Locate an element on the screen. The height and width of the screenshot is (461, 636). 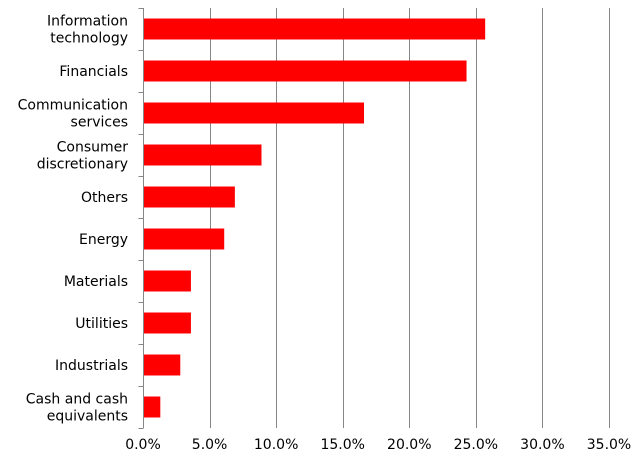
category-label-3: Consumer discretionary is located at coordinates (83, 156).